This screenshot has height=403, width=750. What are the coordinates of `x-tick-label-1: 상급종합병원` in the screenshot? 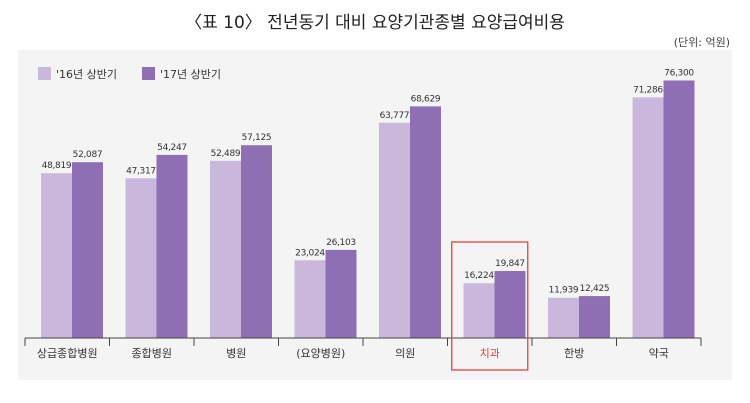 It's located at (67, 353).